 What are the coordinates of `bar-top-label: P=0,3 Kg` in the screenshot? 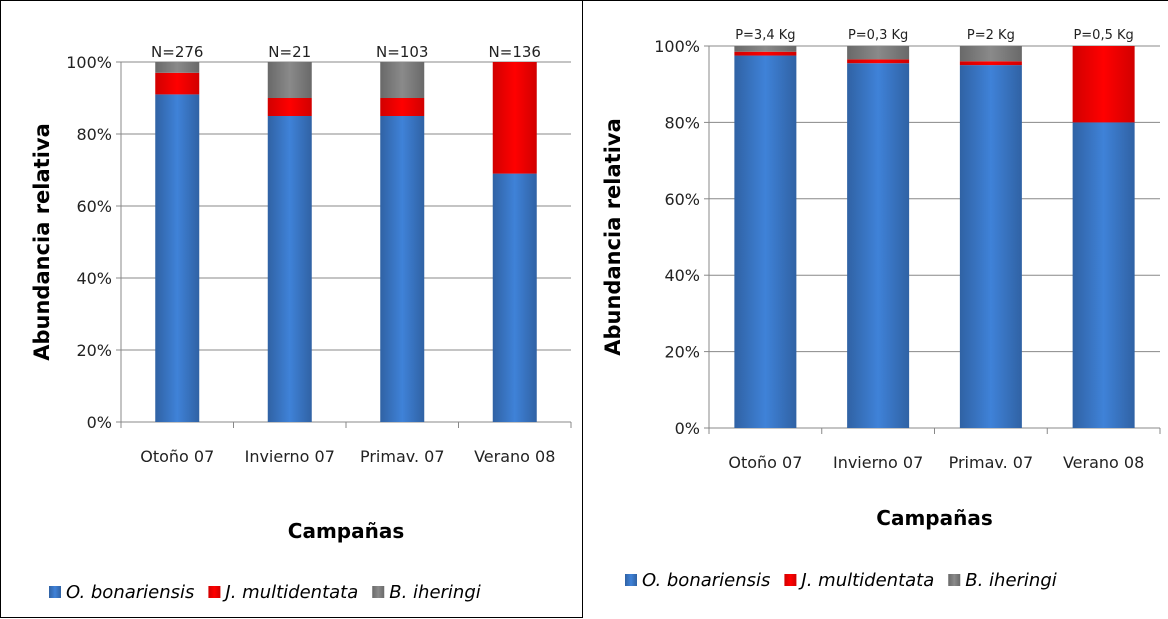 It's located at (878, 35).